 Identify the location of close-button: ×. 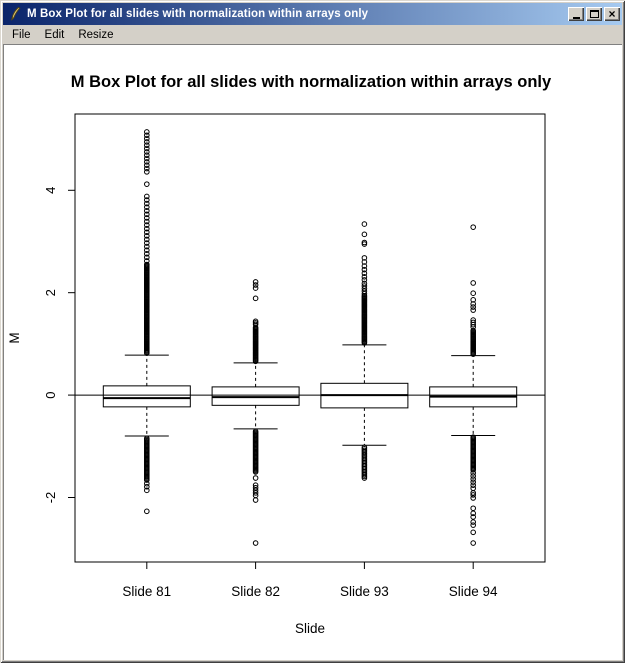
(612, 14).